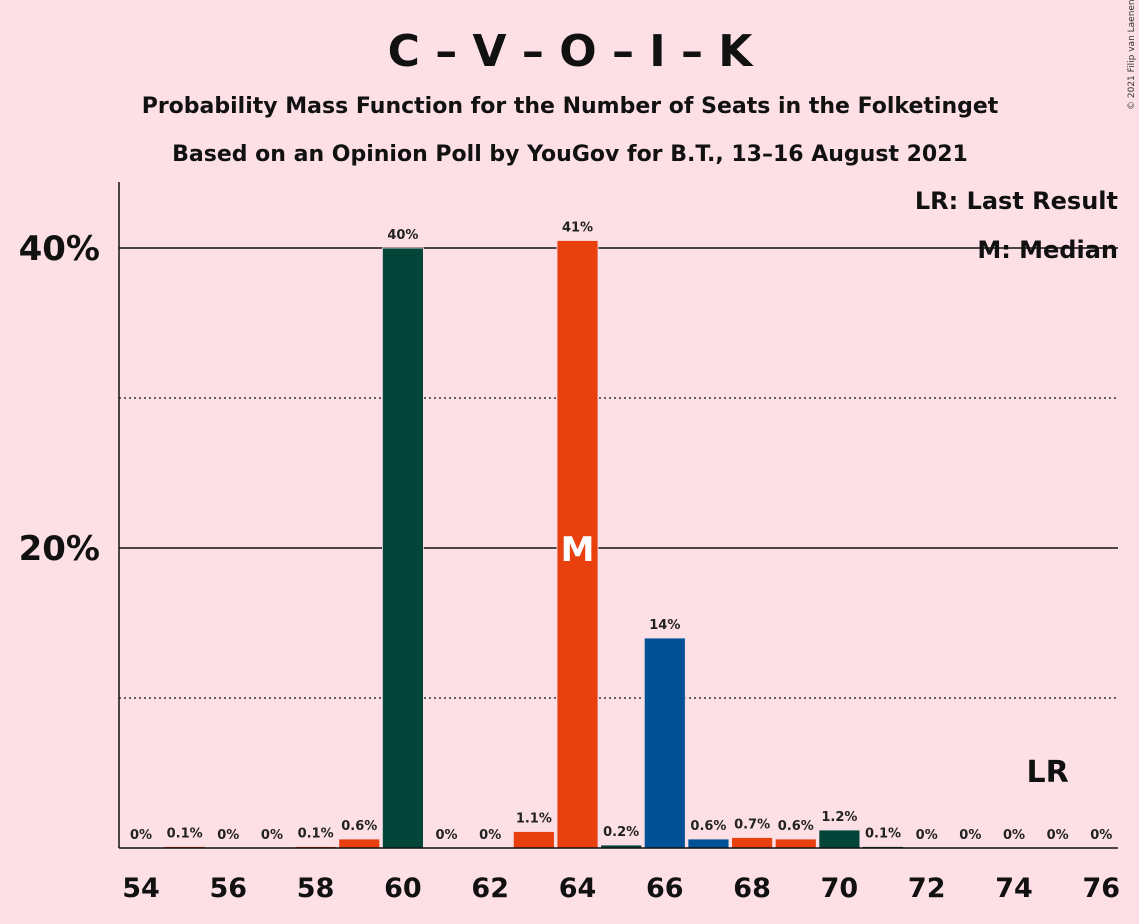  I want to click on y-tick-label: 40%, so click(59, 249).